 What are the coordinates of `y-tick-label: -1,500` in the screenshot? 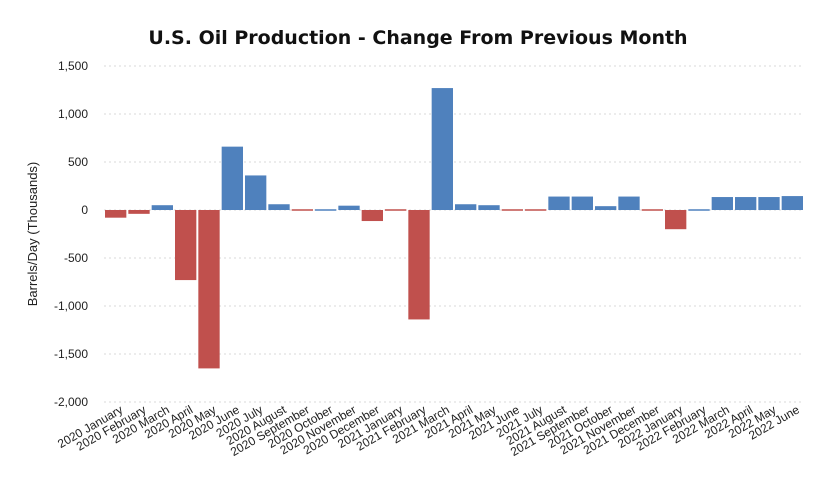 It's located at (71, 354).